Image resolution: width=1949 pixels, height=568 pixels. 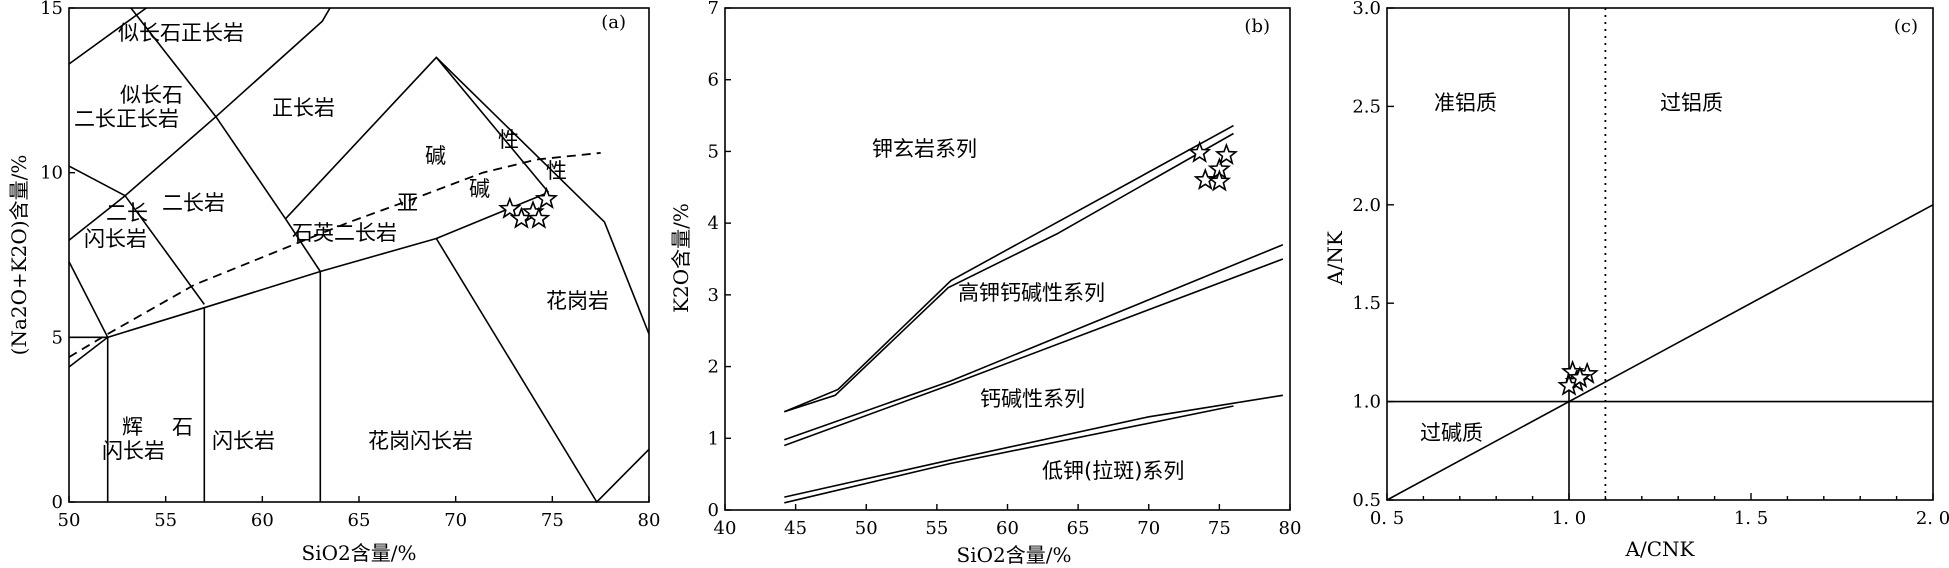 What do you see at coordinates (1660, 549) in the screenshot?
I see `shand-x-axis-label: A/CNK` at bounding box center [1660, 549].